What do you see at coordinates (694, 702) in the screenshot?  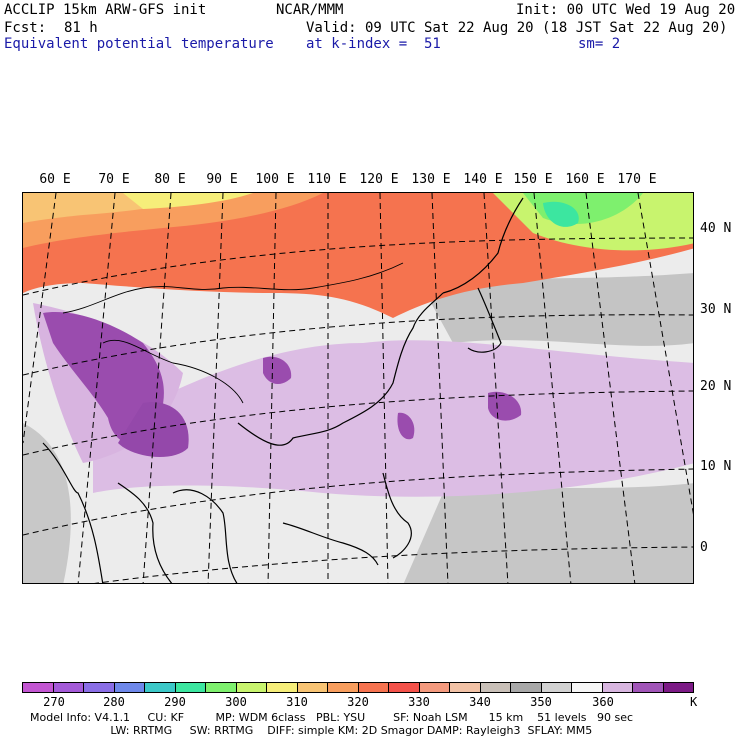 I see `colorbar-unit: K` at bounding box center [694, 702].